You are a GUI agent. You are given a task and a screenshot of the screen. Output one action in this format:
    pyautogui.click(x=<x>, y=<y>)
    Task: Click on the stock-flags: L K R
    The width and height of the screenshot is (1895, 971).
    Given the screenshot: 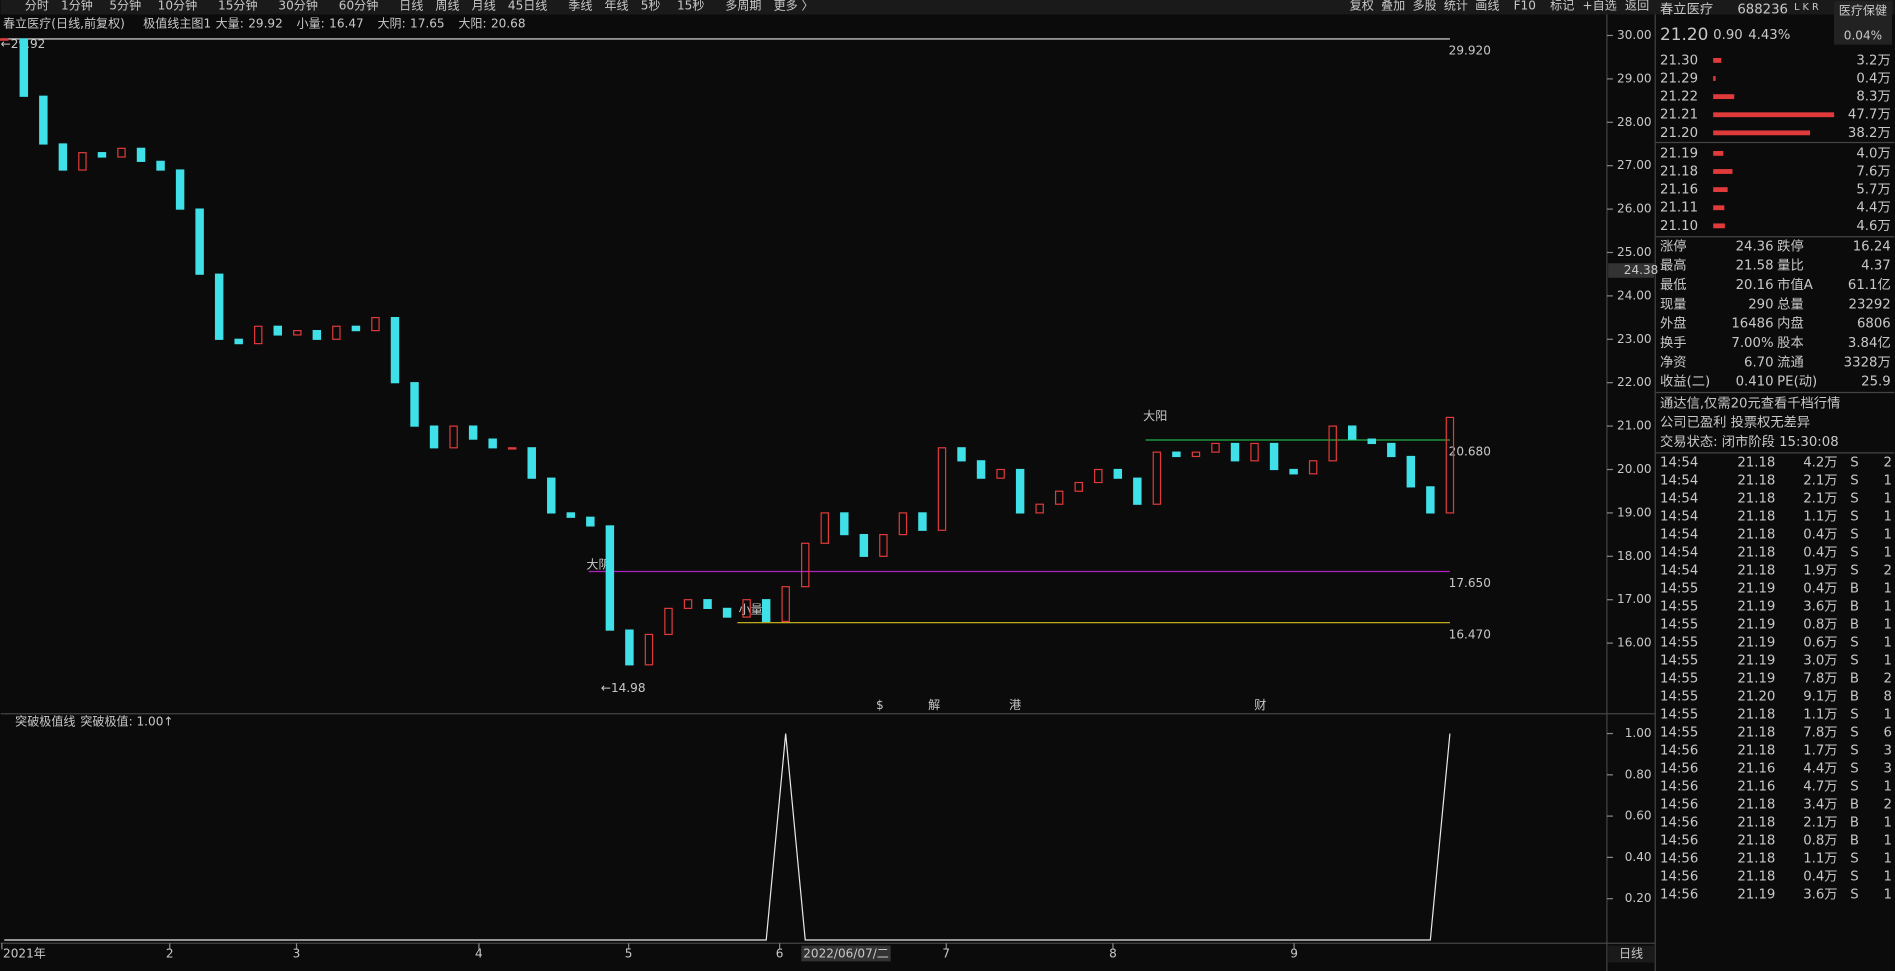 What is the action you would take?
    pyautogui.click(x=1806, y=7)
    